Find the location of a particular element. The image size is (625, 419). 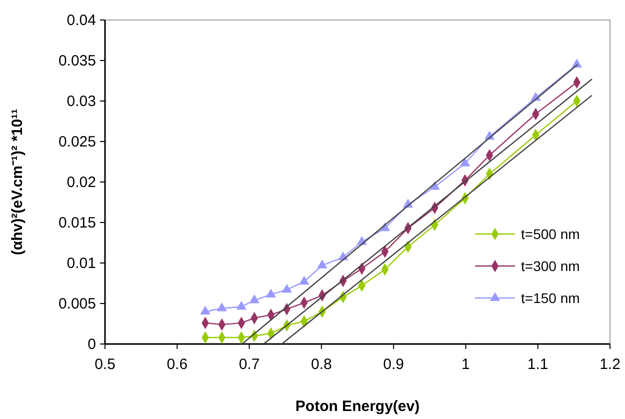

x-tick-label: 0.9 is located at coordinates (393, 364).